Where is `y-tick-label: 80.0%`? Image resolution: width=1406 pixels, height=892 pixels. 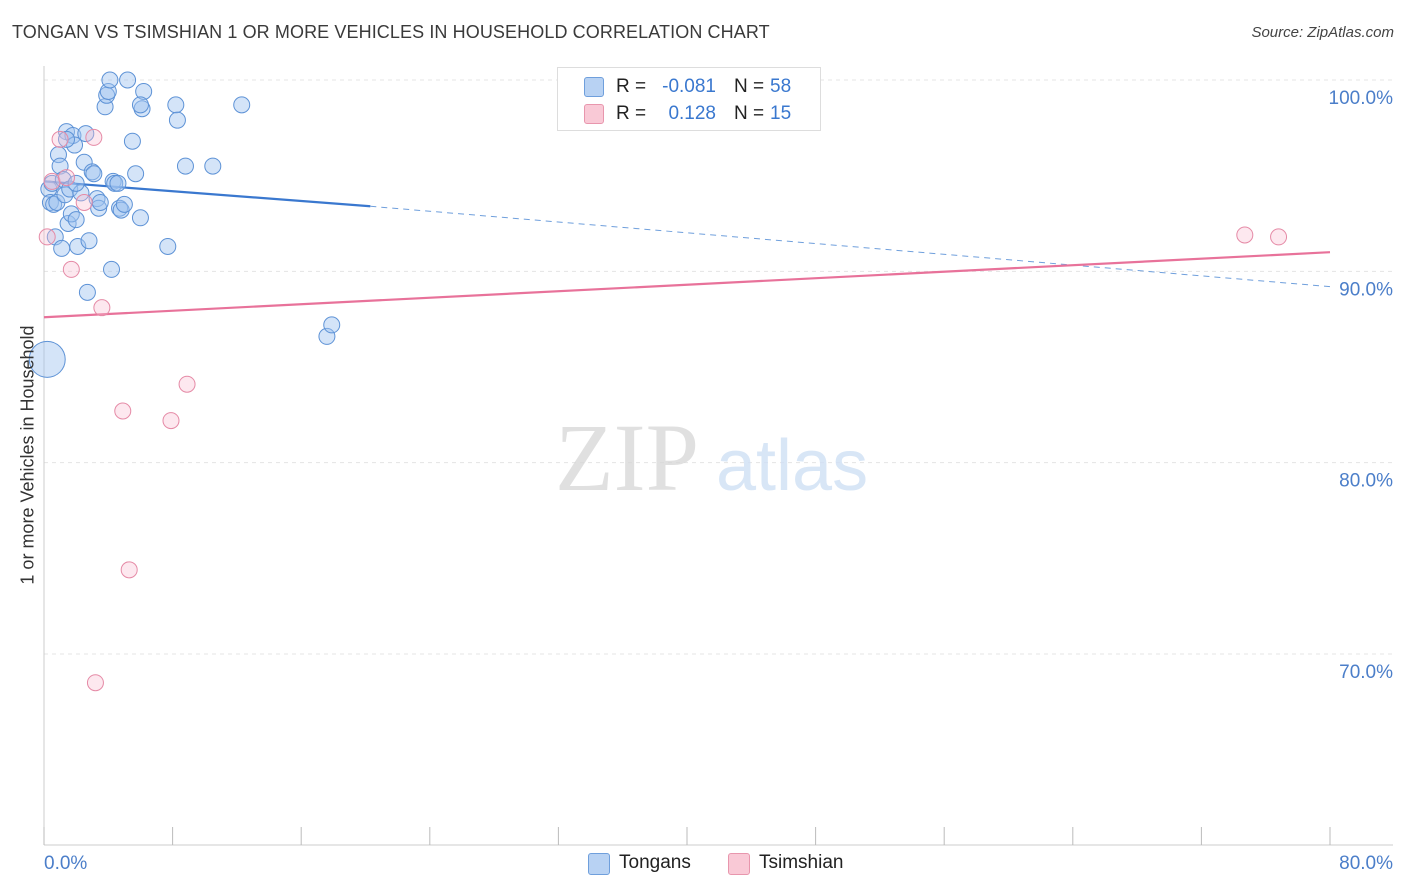
y-tick-label: 80.0% is located at coordinates (1366, 481).